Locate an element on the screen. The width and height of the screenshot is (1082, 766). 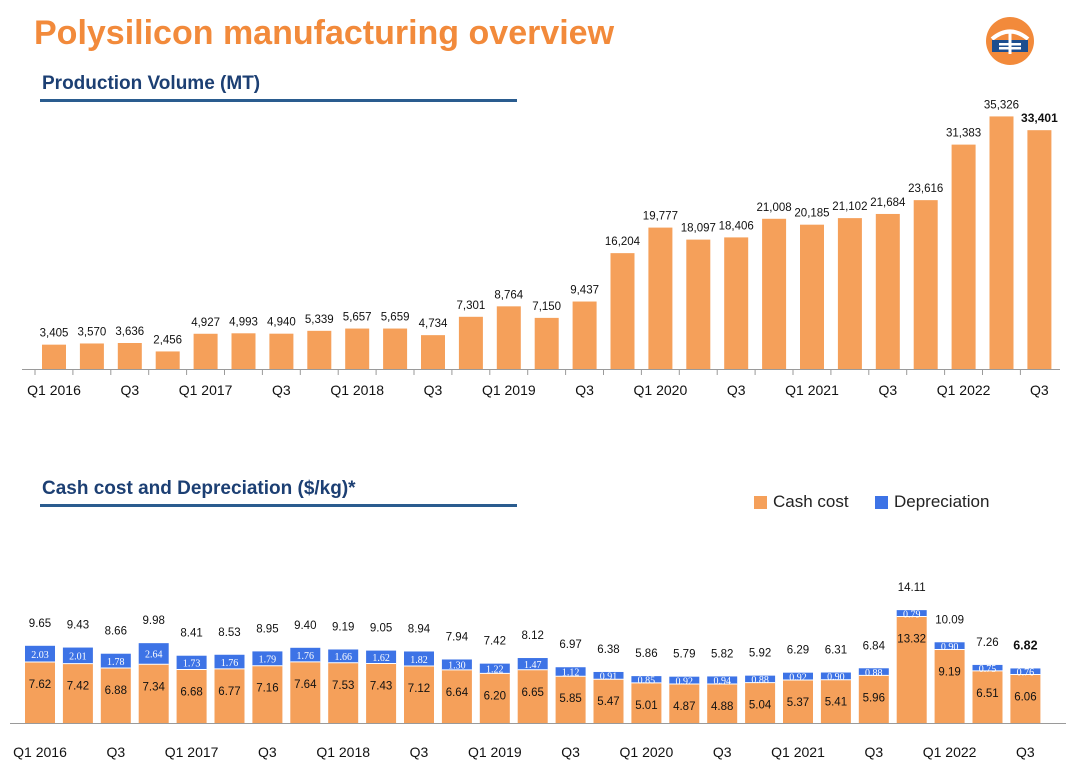
cash-cost-value-label: 6.51 is located at coordinates (987, 694).